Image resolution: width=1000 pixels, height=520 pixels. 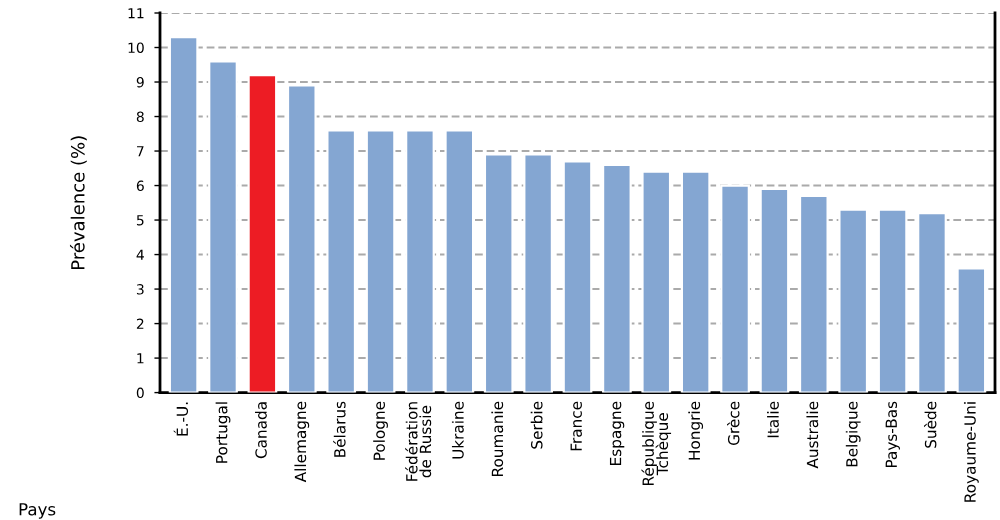 What do you see at coordinates (78, 203) in the screenshot?
I see `y-axis-title: Prévalence (%)` at bounding box center [78, 203].